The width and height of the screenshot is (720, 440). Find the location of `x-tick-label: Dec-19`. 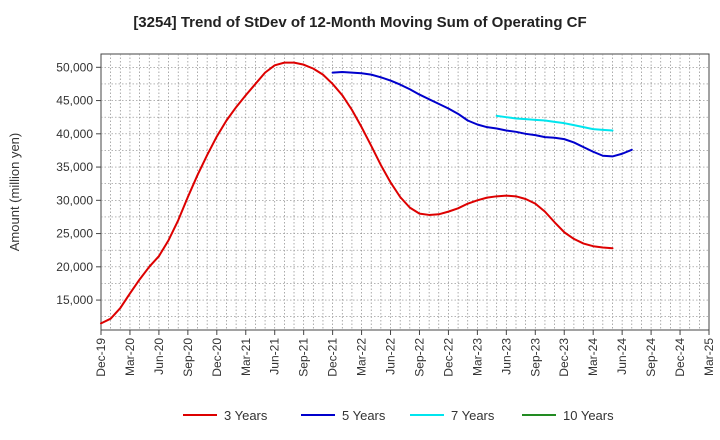

x-tick-label: Dec-19 is located at coordinates (101, 357).